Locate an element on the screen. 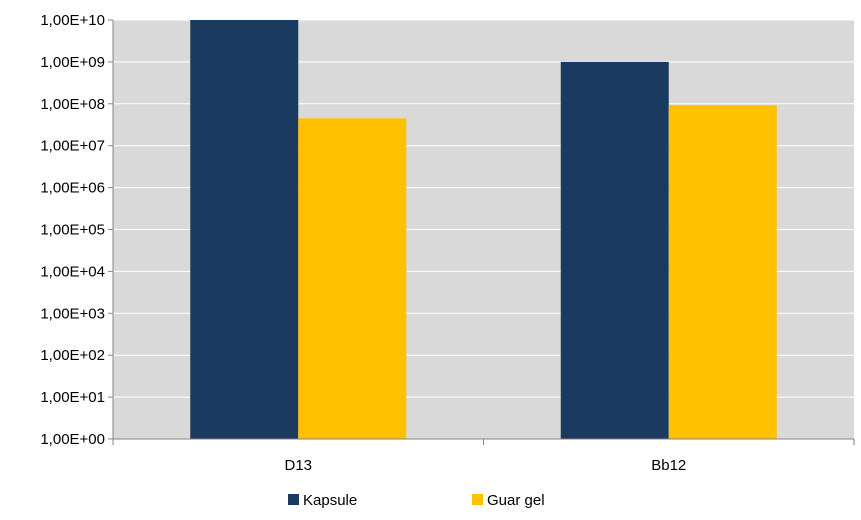 This screenshot has height=520, width=861. bar-guar-gel-bb12 is located at coordinates (722, 272).